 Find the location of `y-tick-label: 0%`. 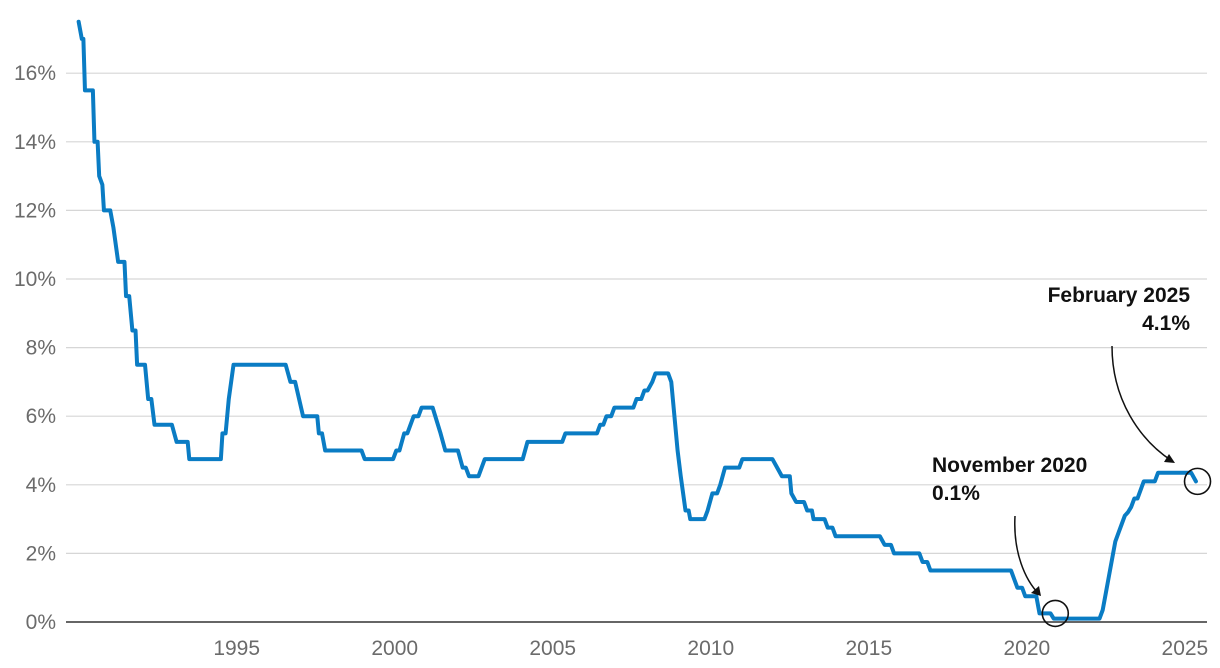

y-tick-label: 0% is located at coordinates (41, 622).